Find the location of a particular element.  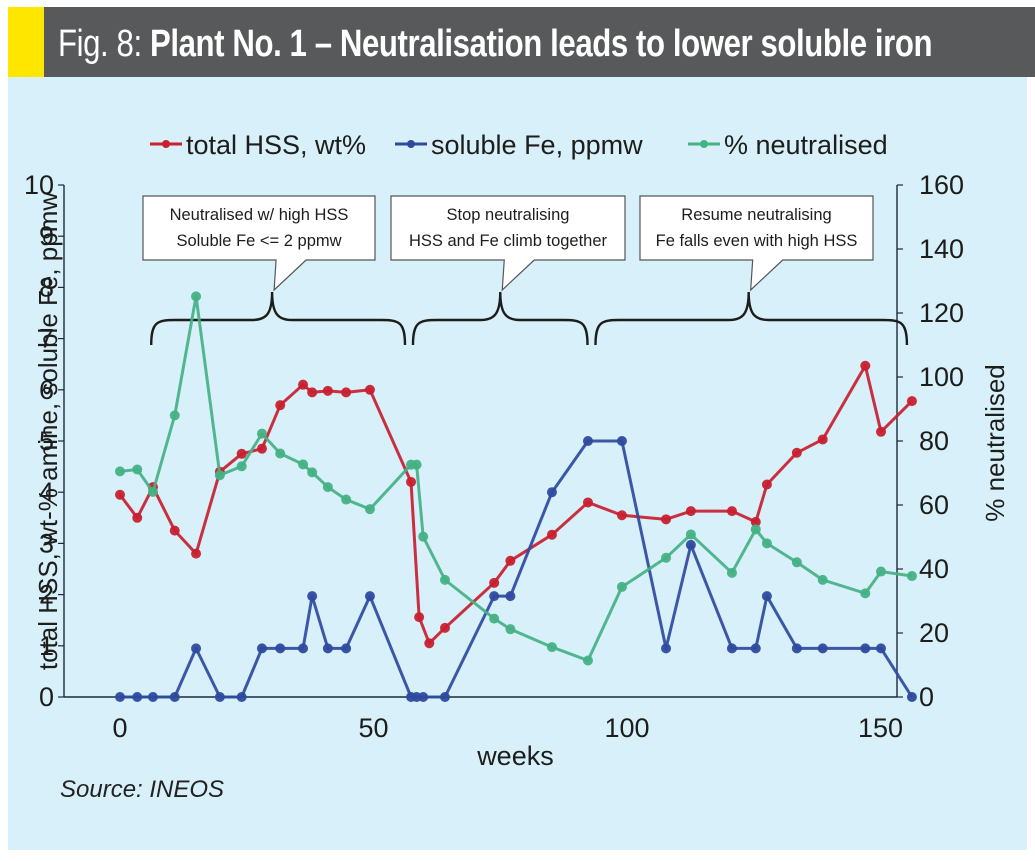

annotation-brace is located at coordinates (278, 318).